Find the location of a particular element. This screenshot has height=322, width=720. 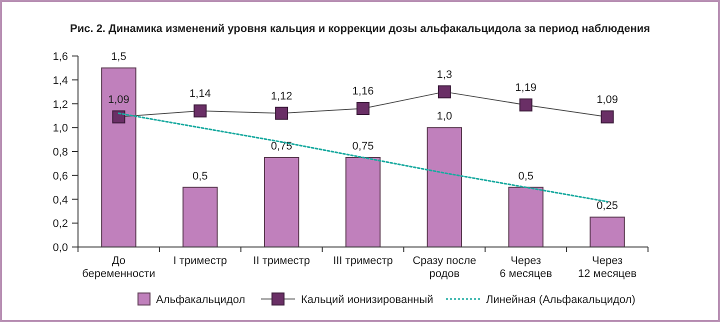

data-label: 1,3 is located at coordinates (444, 74).